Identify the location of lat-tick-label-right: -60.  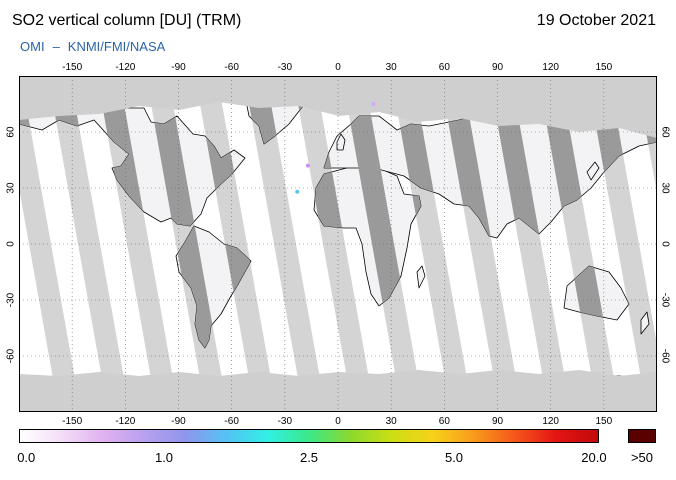
(665, 356).